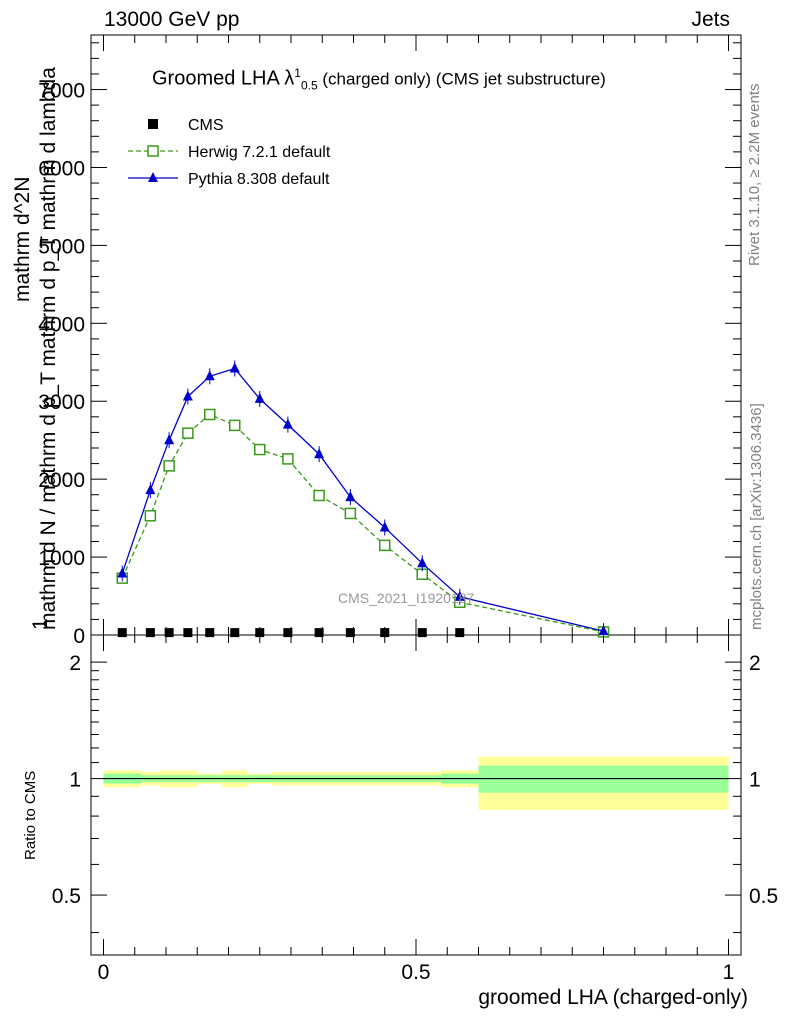  Describe the element at coordinates (309, 85) in the screenshot. I see `title-sub: 0.5` at that location.